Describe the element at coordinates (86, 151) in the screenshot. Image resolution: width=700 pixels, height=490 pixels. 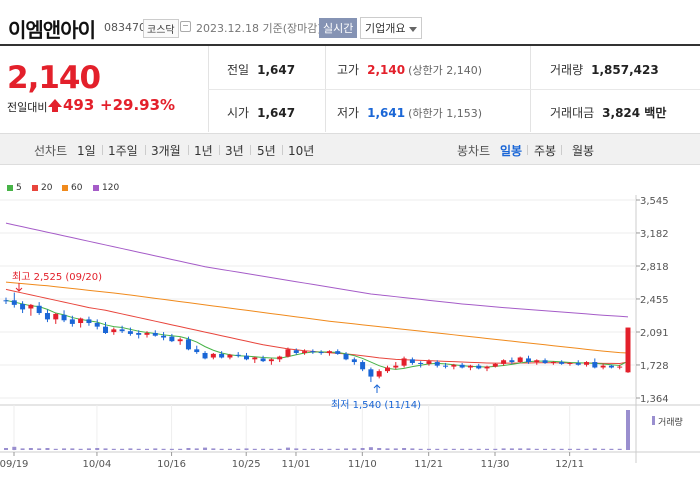
I see `period-1d: 1일` at that location.